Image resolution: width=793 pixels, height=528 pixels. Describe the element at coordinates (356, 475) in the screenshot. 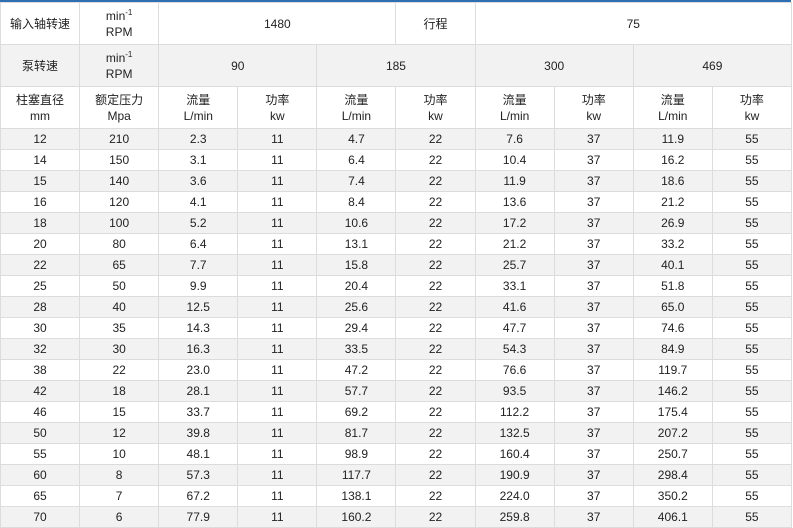

I see `table-cell: 117.7` at that location.